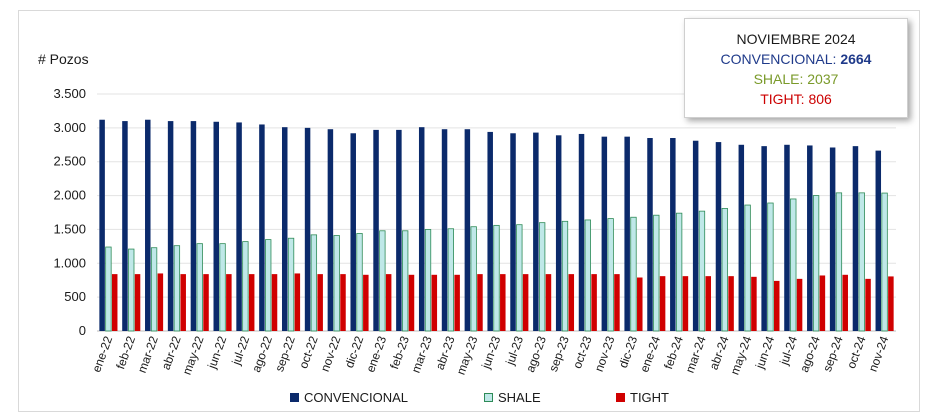 This screenshot has height=414, width=928. I want to click on legend-label-tight: TIGHT, so click(649, 397).